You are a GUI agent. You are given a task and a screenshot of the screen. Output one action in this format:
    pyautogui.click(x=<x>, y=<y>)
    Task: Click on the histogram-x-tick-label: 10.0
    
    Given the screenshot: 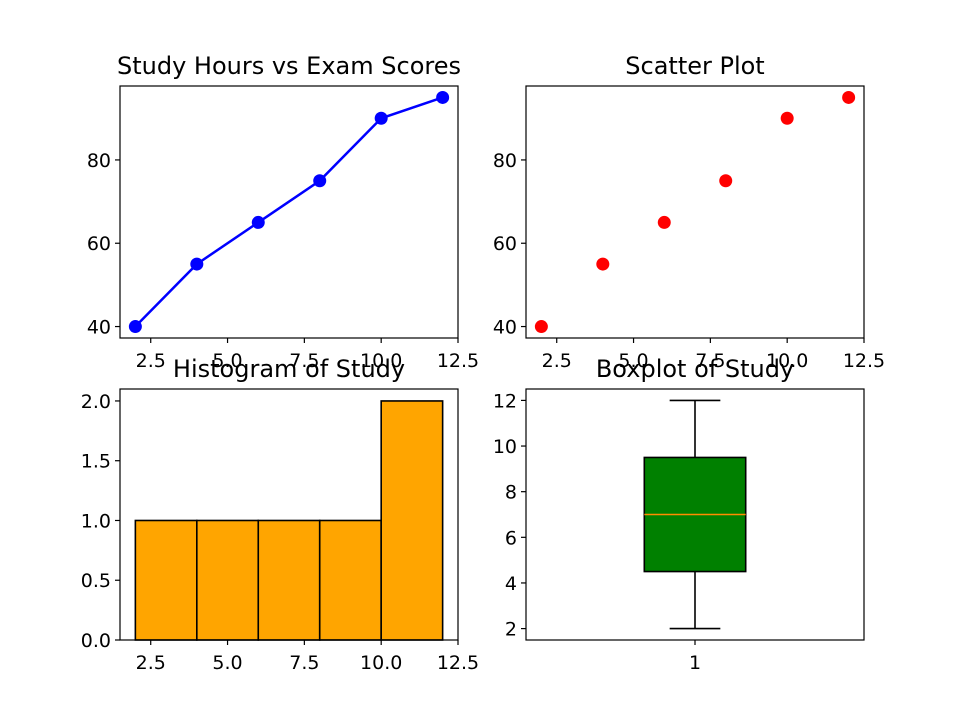 What is the action you would take?
    pyautogui.click(x=381, y=663)
    